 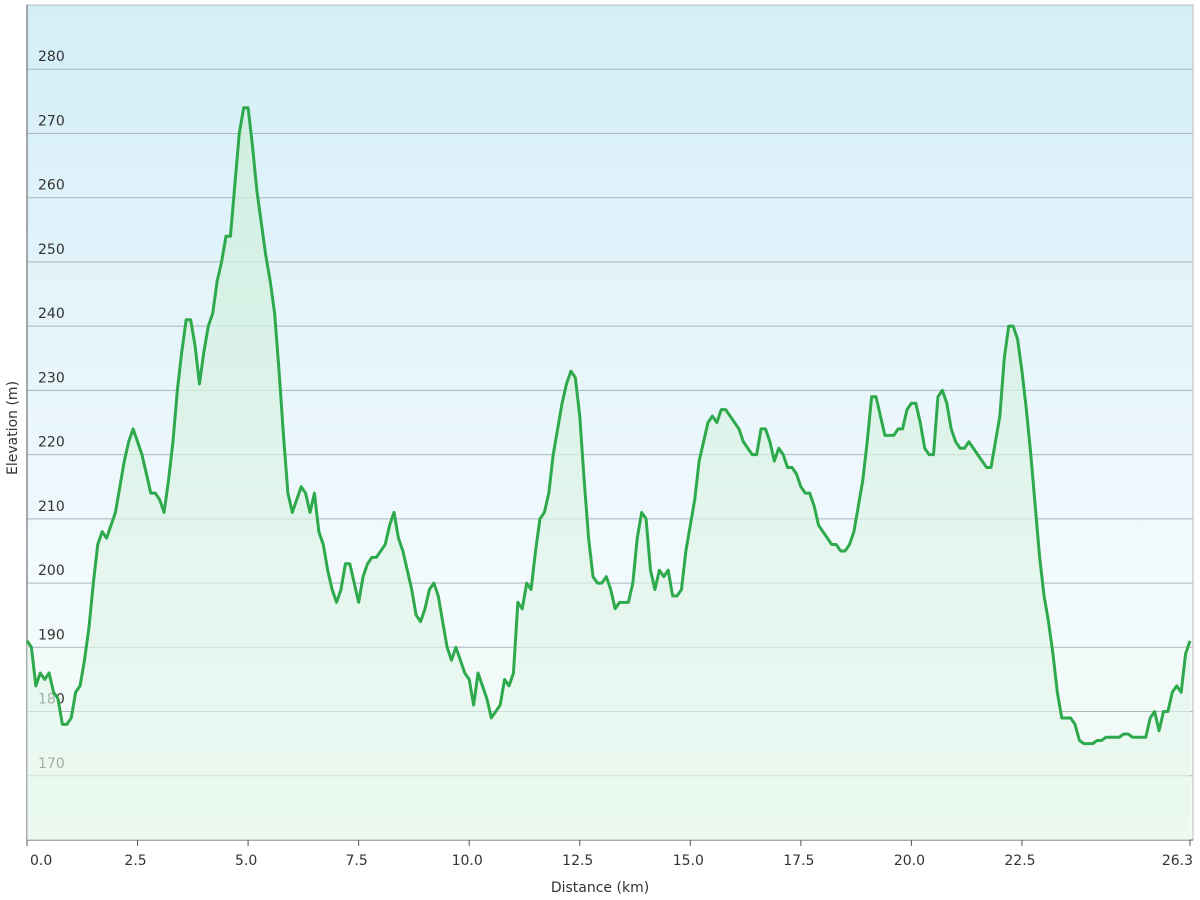 What do you see at coordinates (51, 186) in the screenshot?
I see `y-tick-label: 260` at bounding box center [51, 186].